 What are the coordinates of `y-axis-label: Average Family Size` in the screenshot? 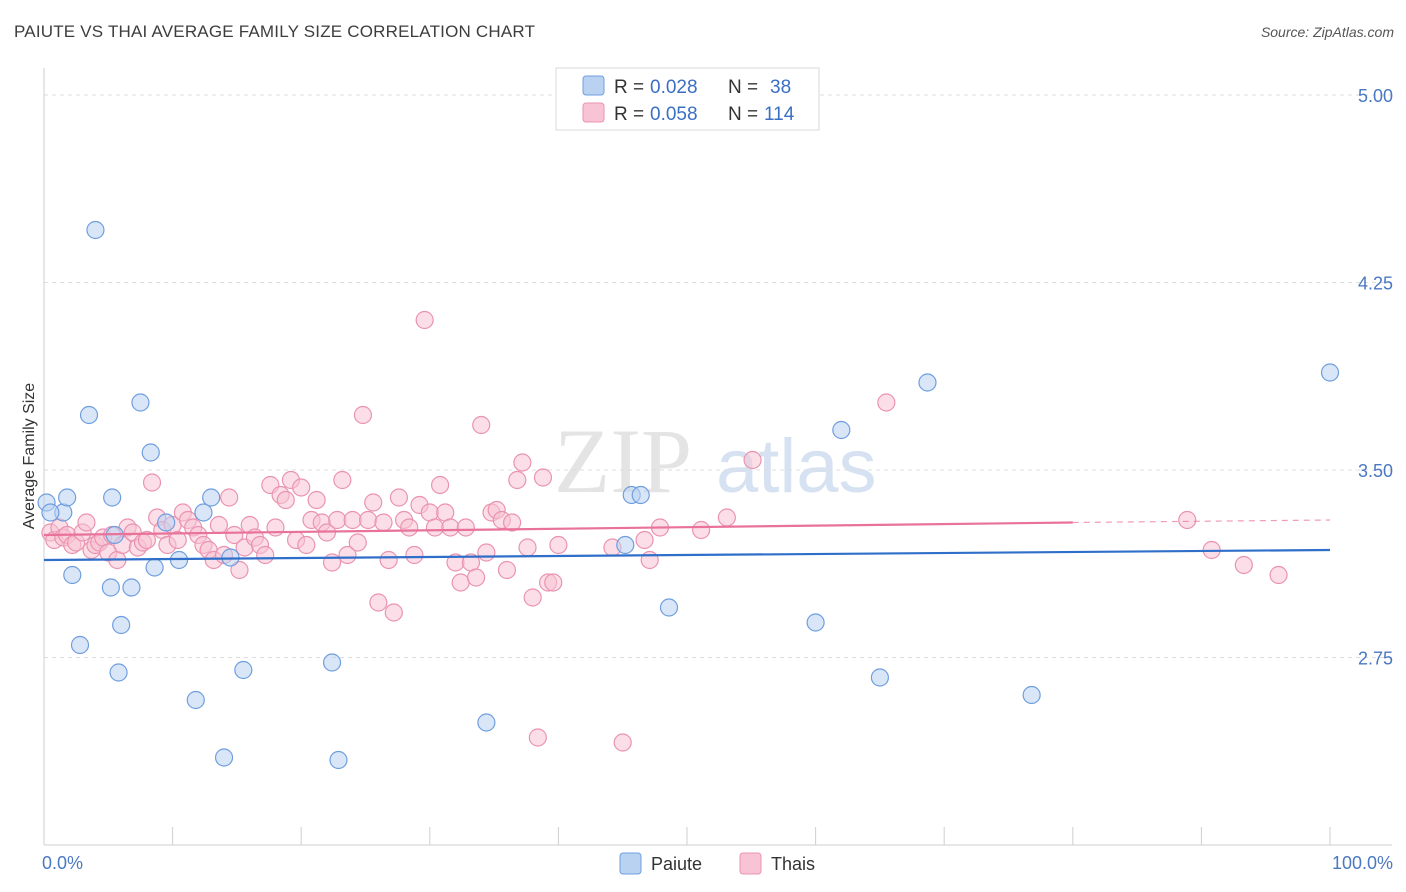 It's located at (29, 456).